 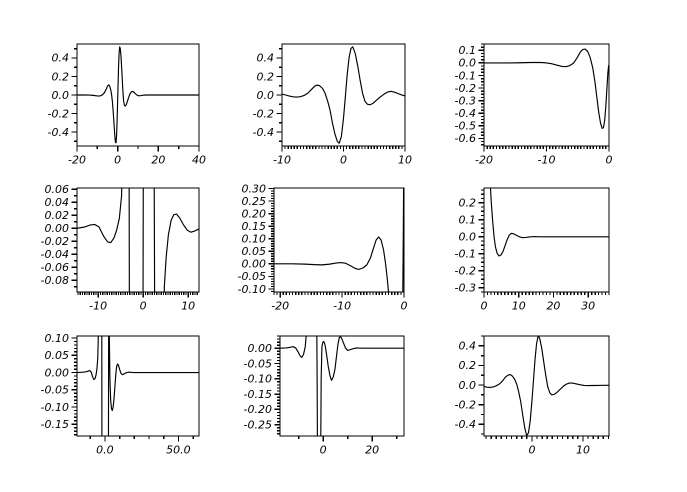 I want to click on subplot-bottom-right-box, so click(x=546, y=386).